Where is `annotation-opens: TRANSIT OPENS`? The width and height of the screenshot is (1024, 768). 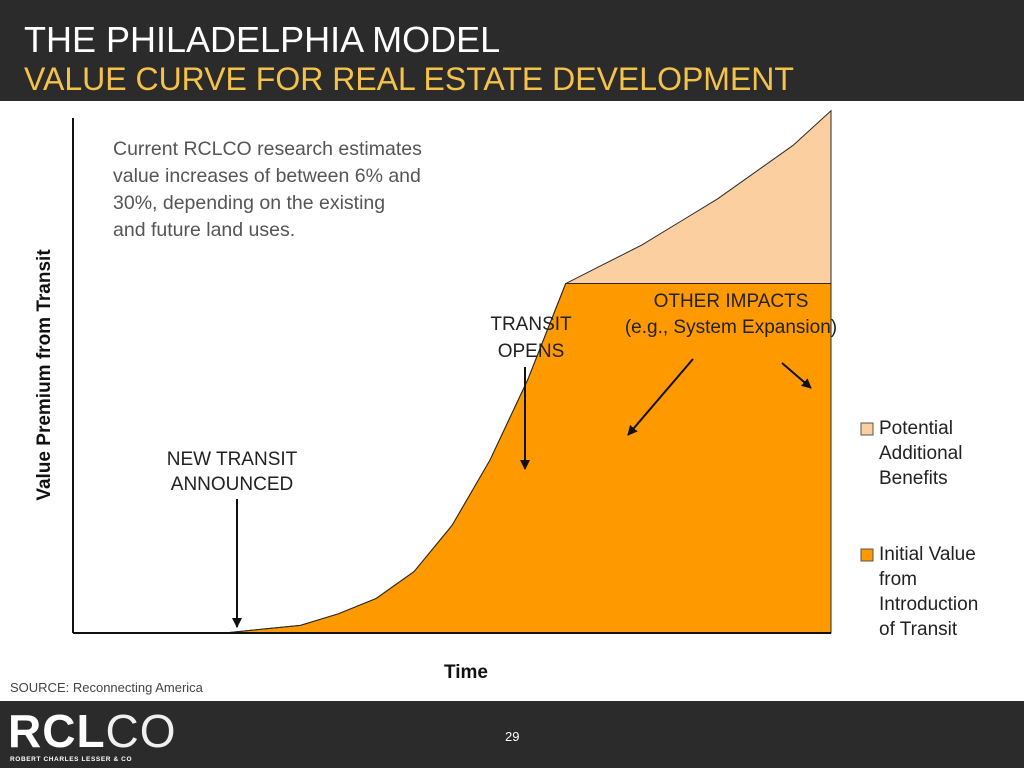
annotation-opens: TRANSIT OPENS is located at coordinates (531, 392).